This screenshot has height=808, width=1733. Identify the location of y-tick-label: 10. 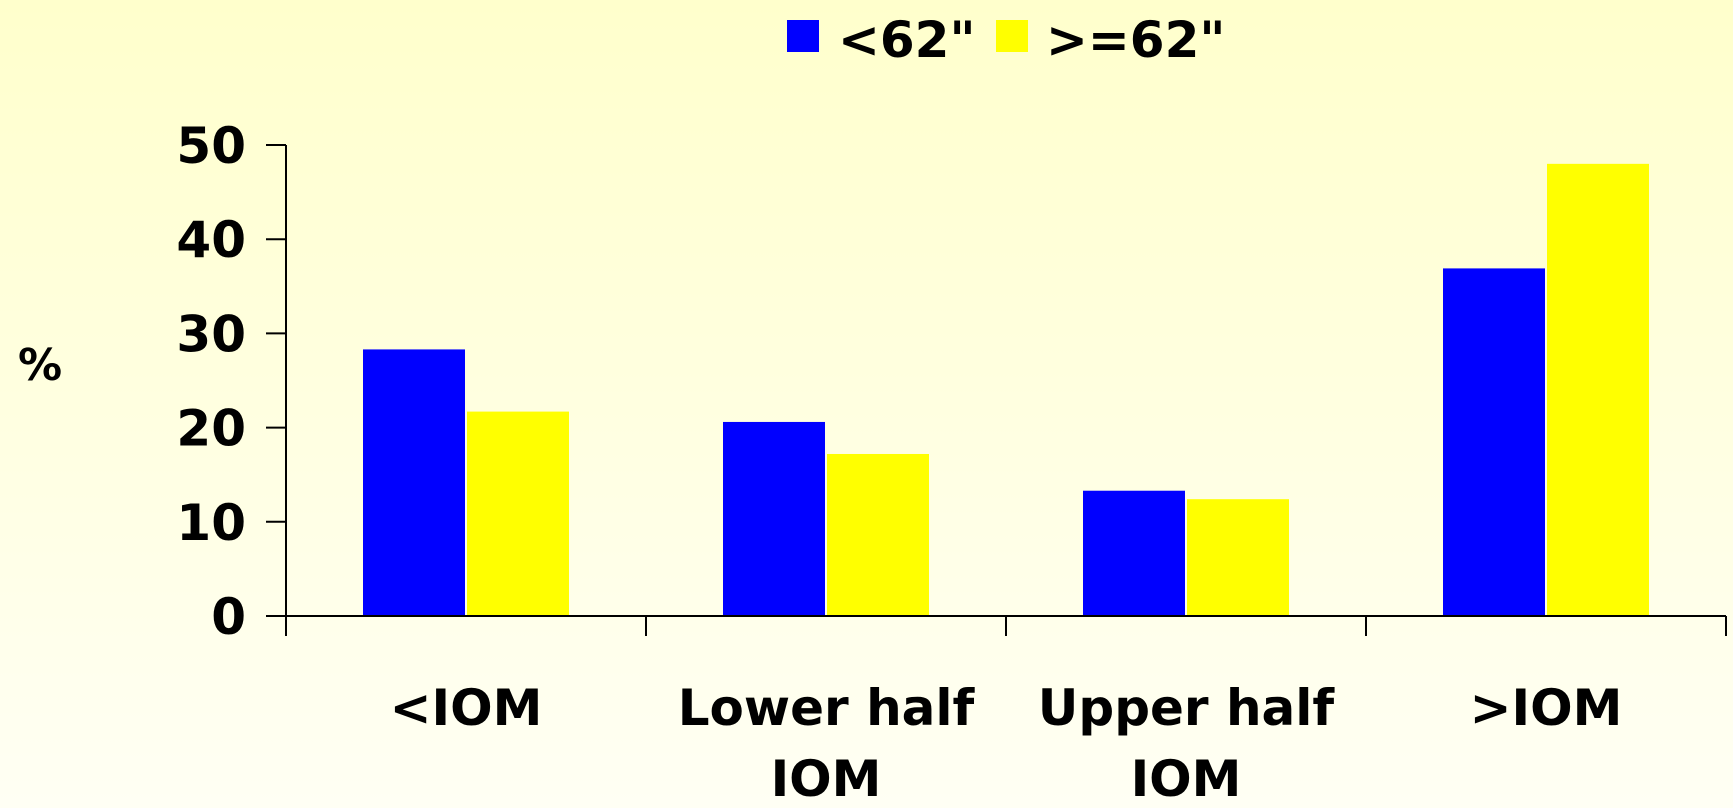
(211, 523).